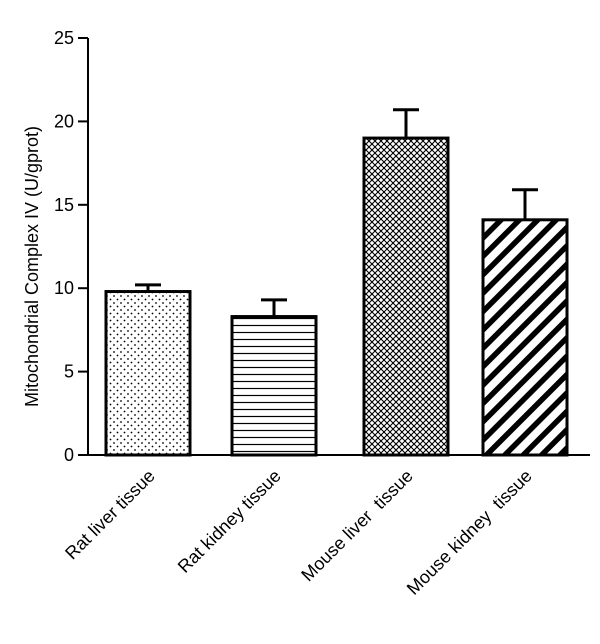 Image resolution: width=600 pixels, height=644 pixels. What do you see at coordinates (71, 246) in the screenshot?
I see `y-ticks: 0 5 10 15 20 25` at bounding box center [71, 246].